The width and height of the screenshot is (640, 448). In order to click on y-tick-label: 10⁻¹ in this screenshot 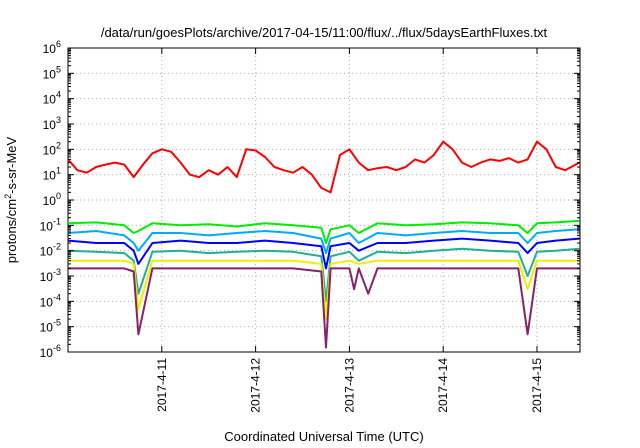, I will do `click(50, 224)`.